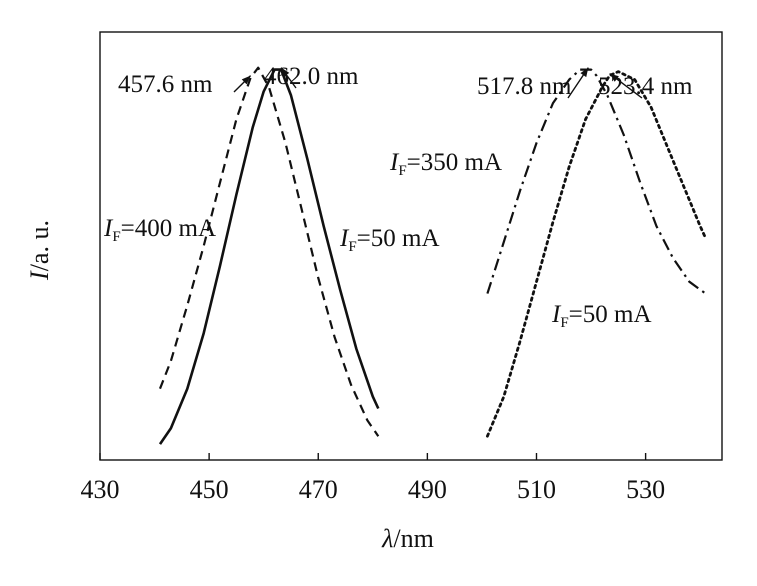 The image size is (757, 586). What do you see at coordinates (165, 84) in the screenshot?
I see `annotation-blue-400-peak: 457.6 nm` at bounding box center [165, 84].